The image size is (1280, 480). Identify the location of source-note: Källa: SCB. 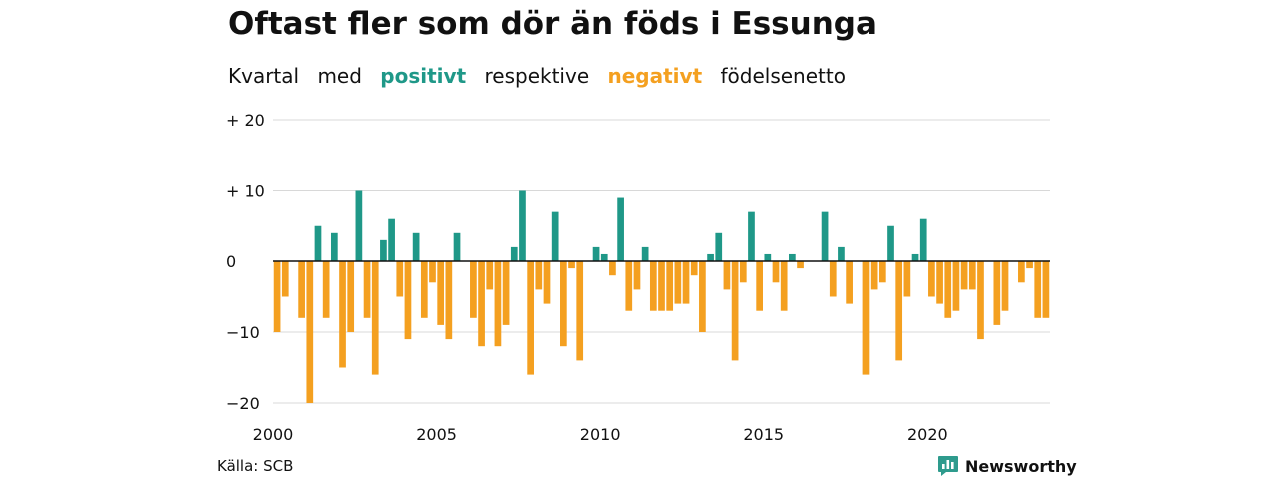
(255, 466).